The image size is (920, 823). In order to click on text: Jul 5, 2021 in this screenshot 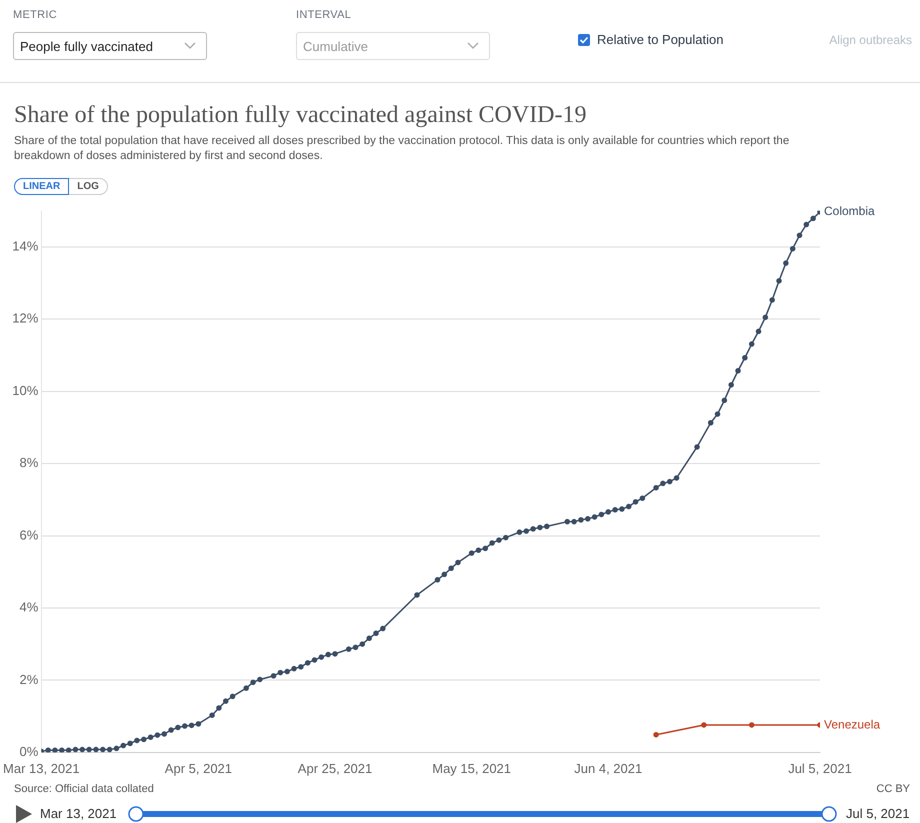, I will do `click(878, 813)`.